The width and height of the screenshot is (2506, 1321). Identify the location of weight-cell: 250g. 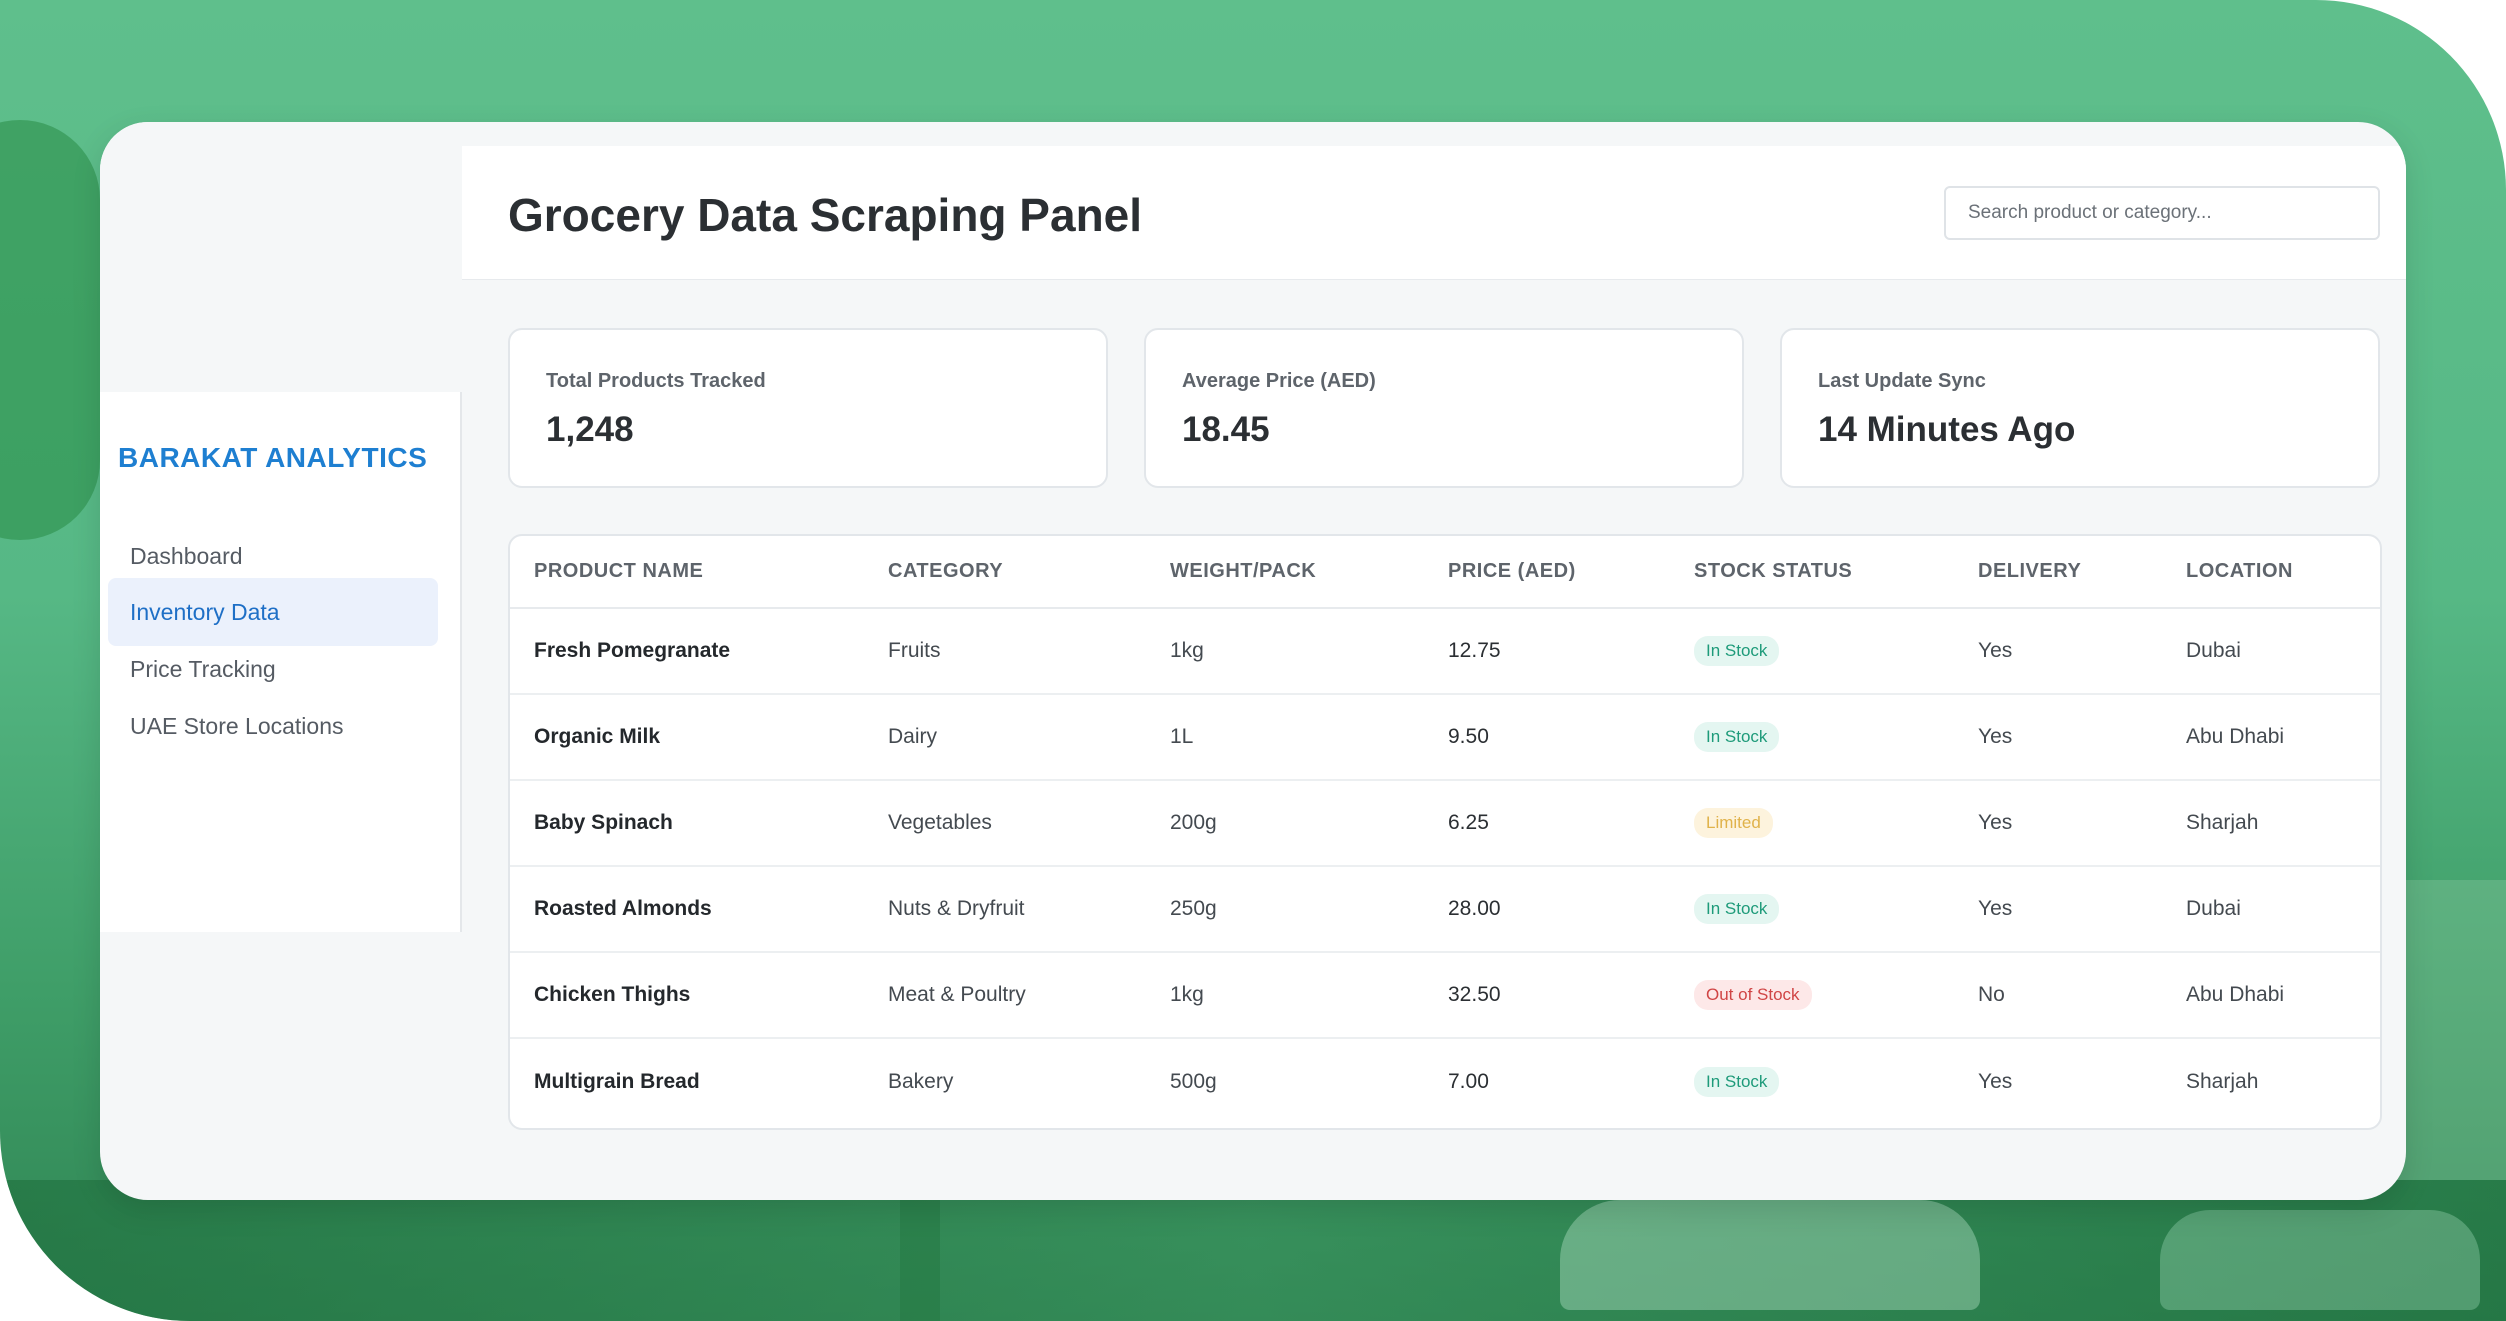
(1285, 909).